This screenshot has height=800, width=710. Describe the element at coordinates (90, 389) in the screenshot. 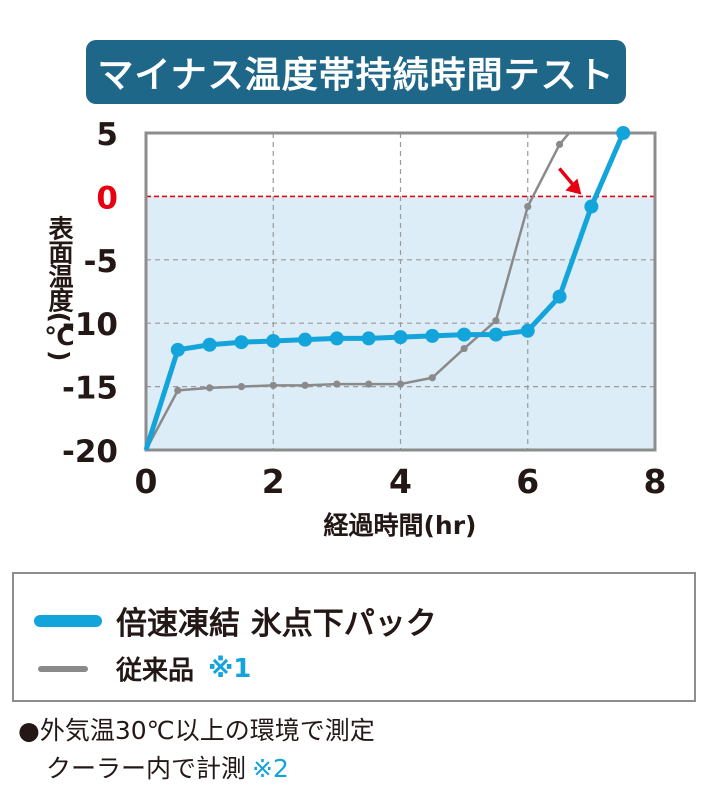

I see `y-tick-label: -15` at that location.